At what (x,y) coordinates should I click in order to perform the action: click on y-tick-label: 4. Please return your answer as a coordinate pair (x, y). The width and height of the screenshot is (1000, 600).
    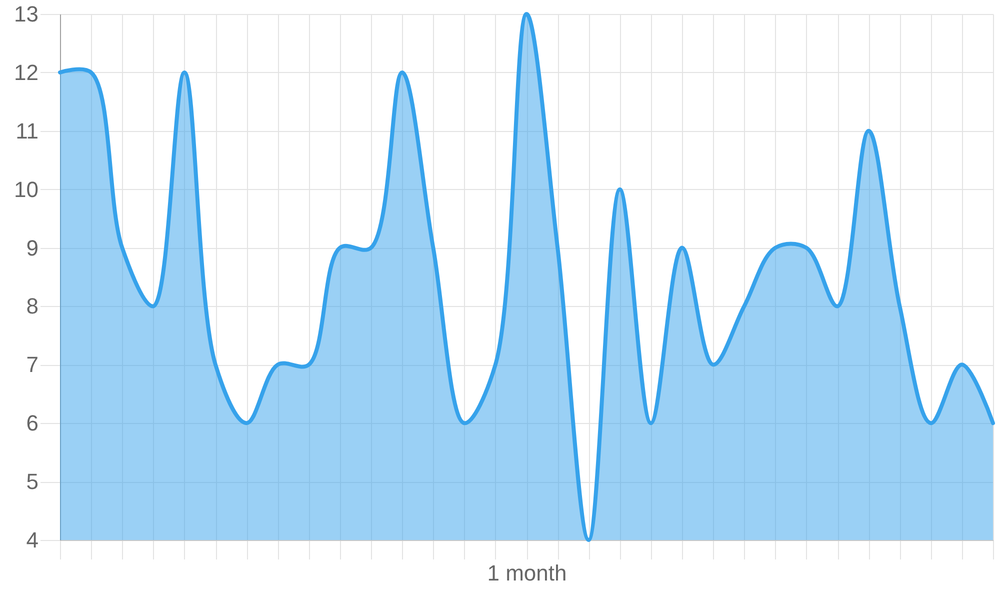
    Looking at the image, I should click on (32, 540).